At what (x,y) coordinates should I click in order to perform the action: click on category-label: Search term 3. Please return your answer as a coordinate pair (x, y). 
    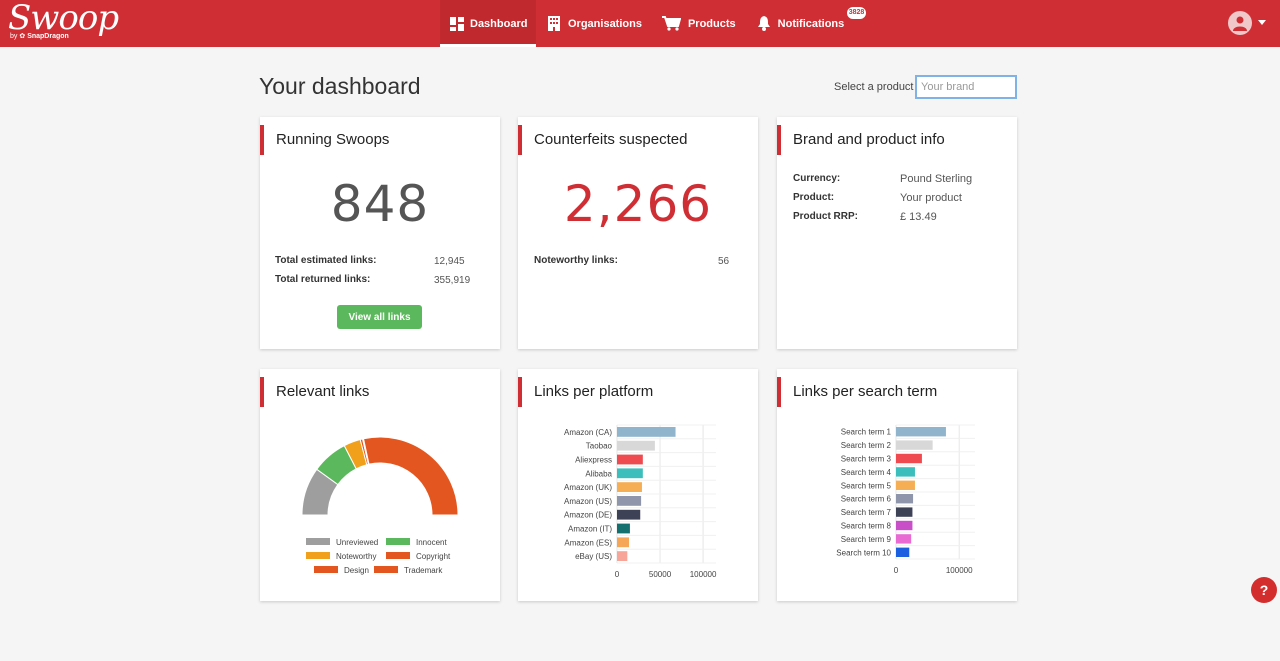
    Looking at the image, I should click on (866, 459).